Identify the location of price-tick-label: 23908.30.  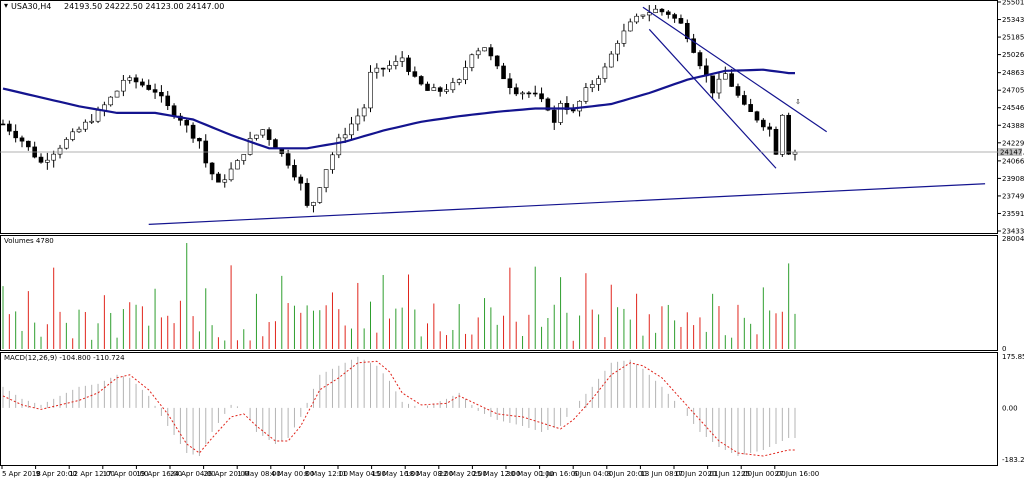
(1013, 179).